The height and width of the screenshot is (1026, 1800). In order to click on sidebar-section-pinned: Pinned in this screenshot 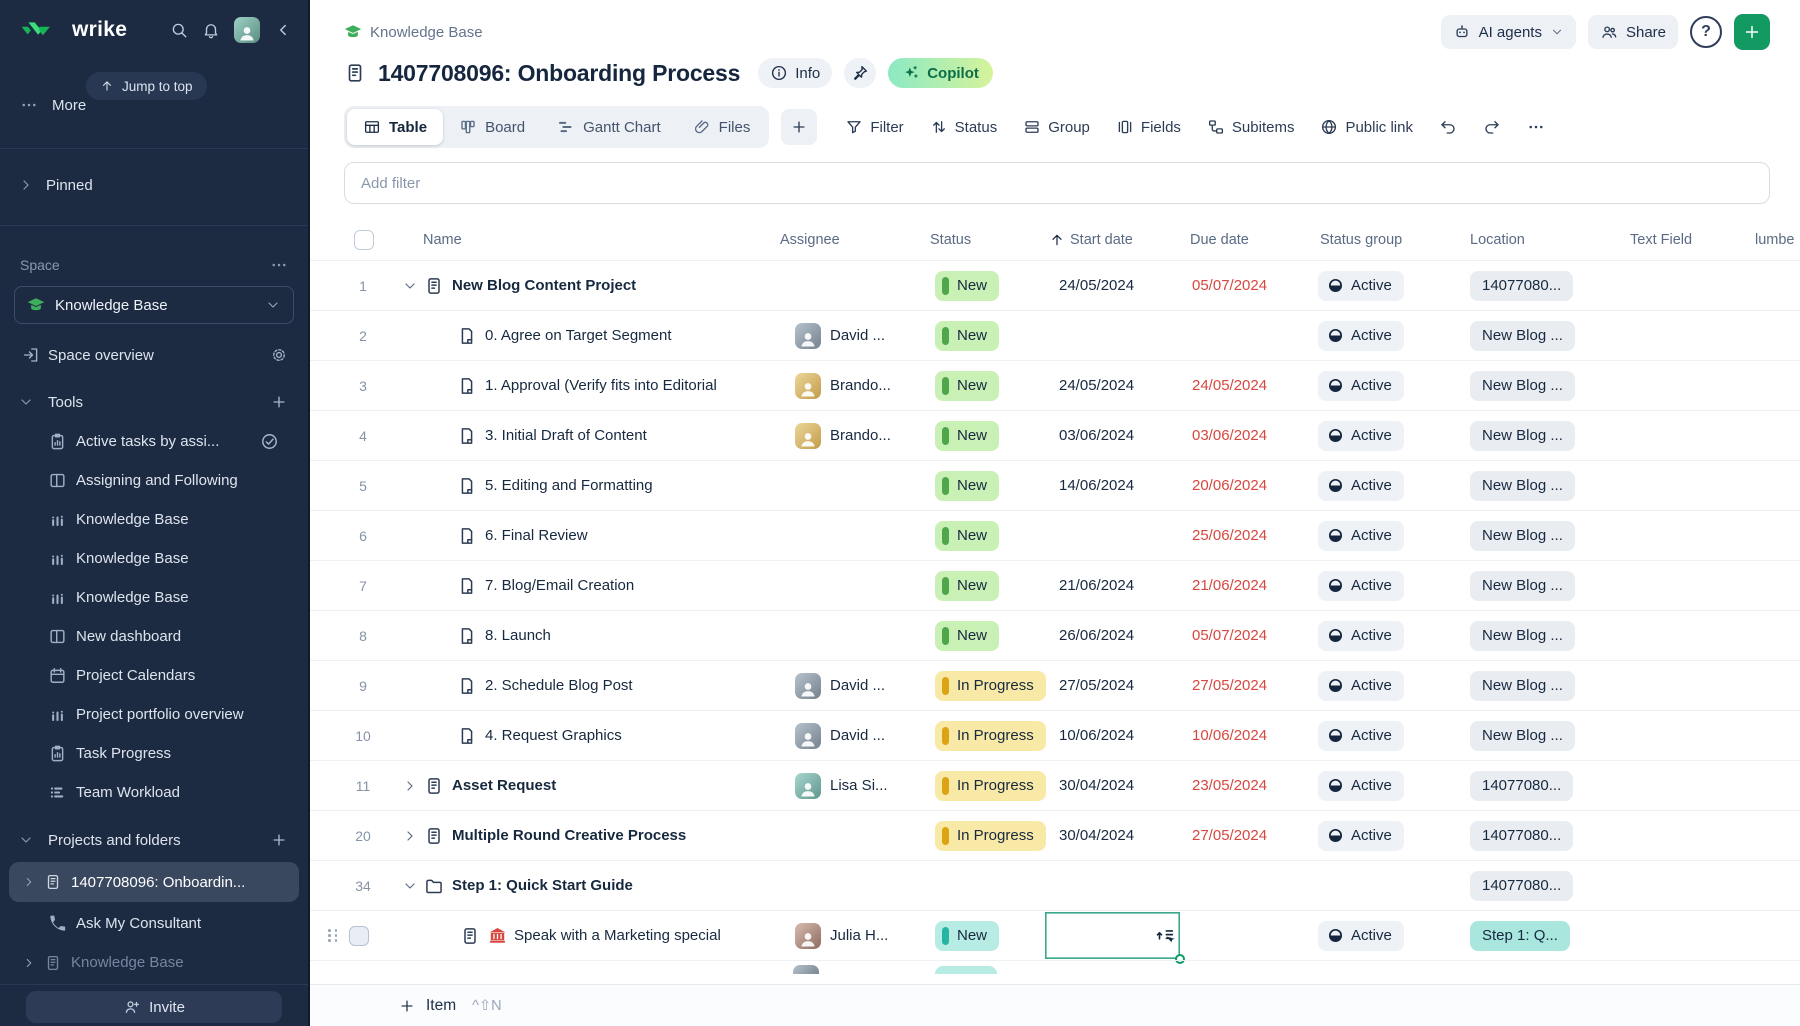, I will do `click(154, 185)`.